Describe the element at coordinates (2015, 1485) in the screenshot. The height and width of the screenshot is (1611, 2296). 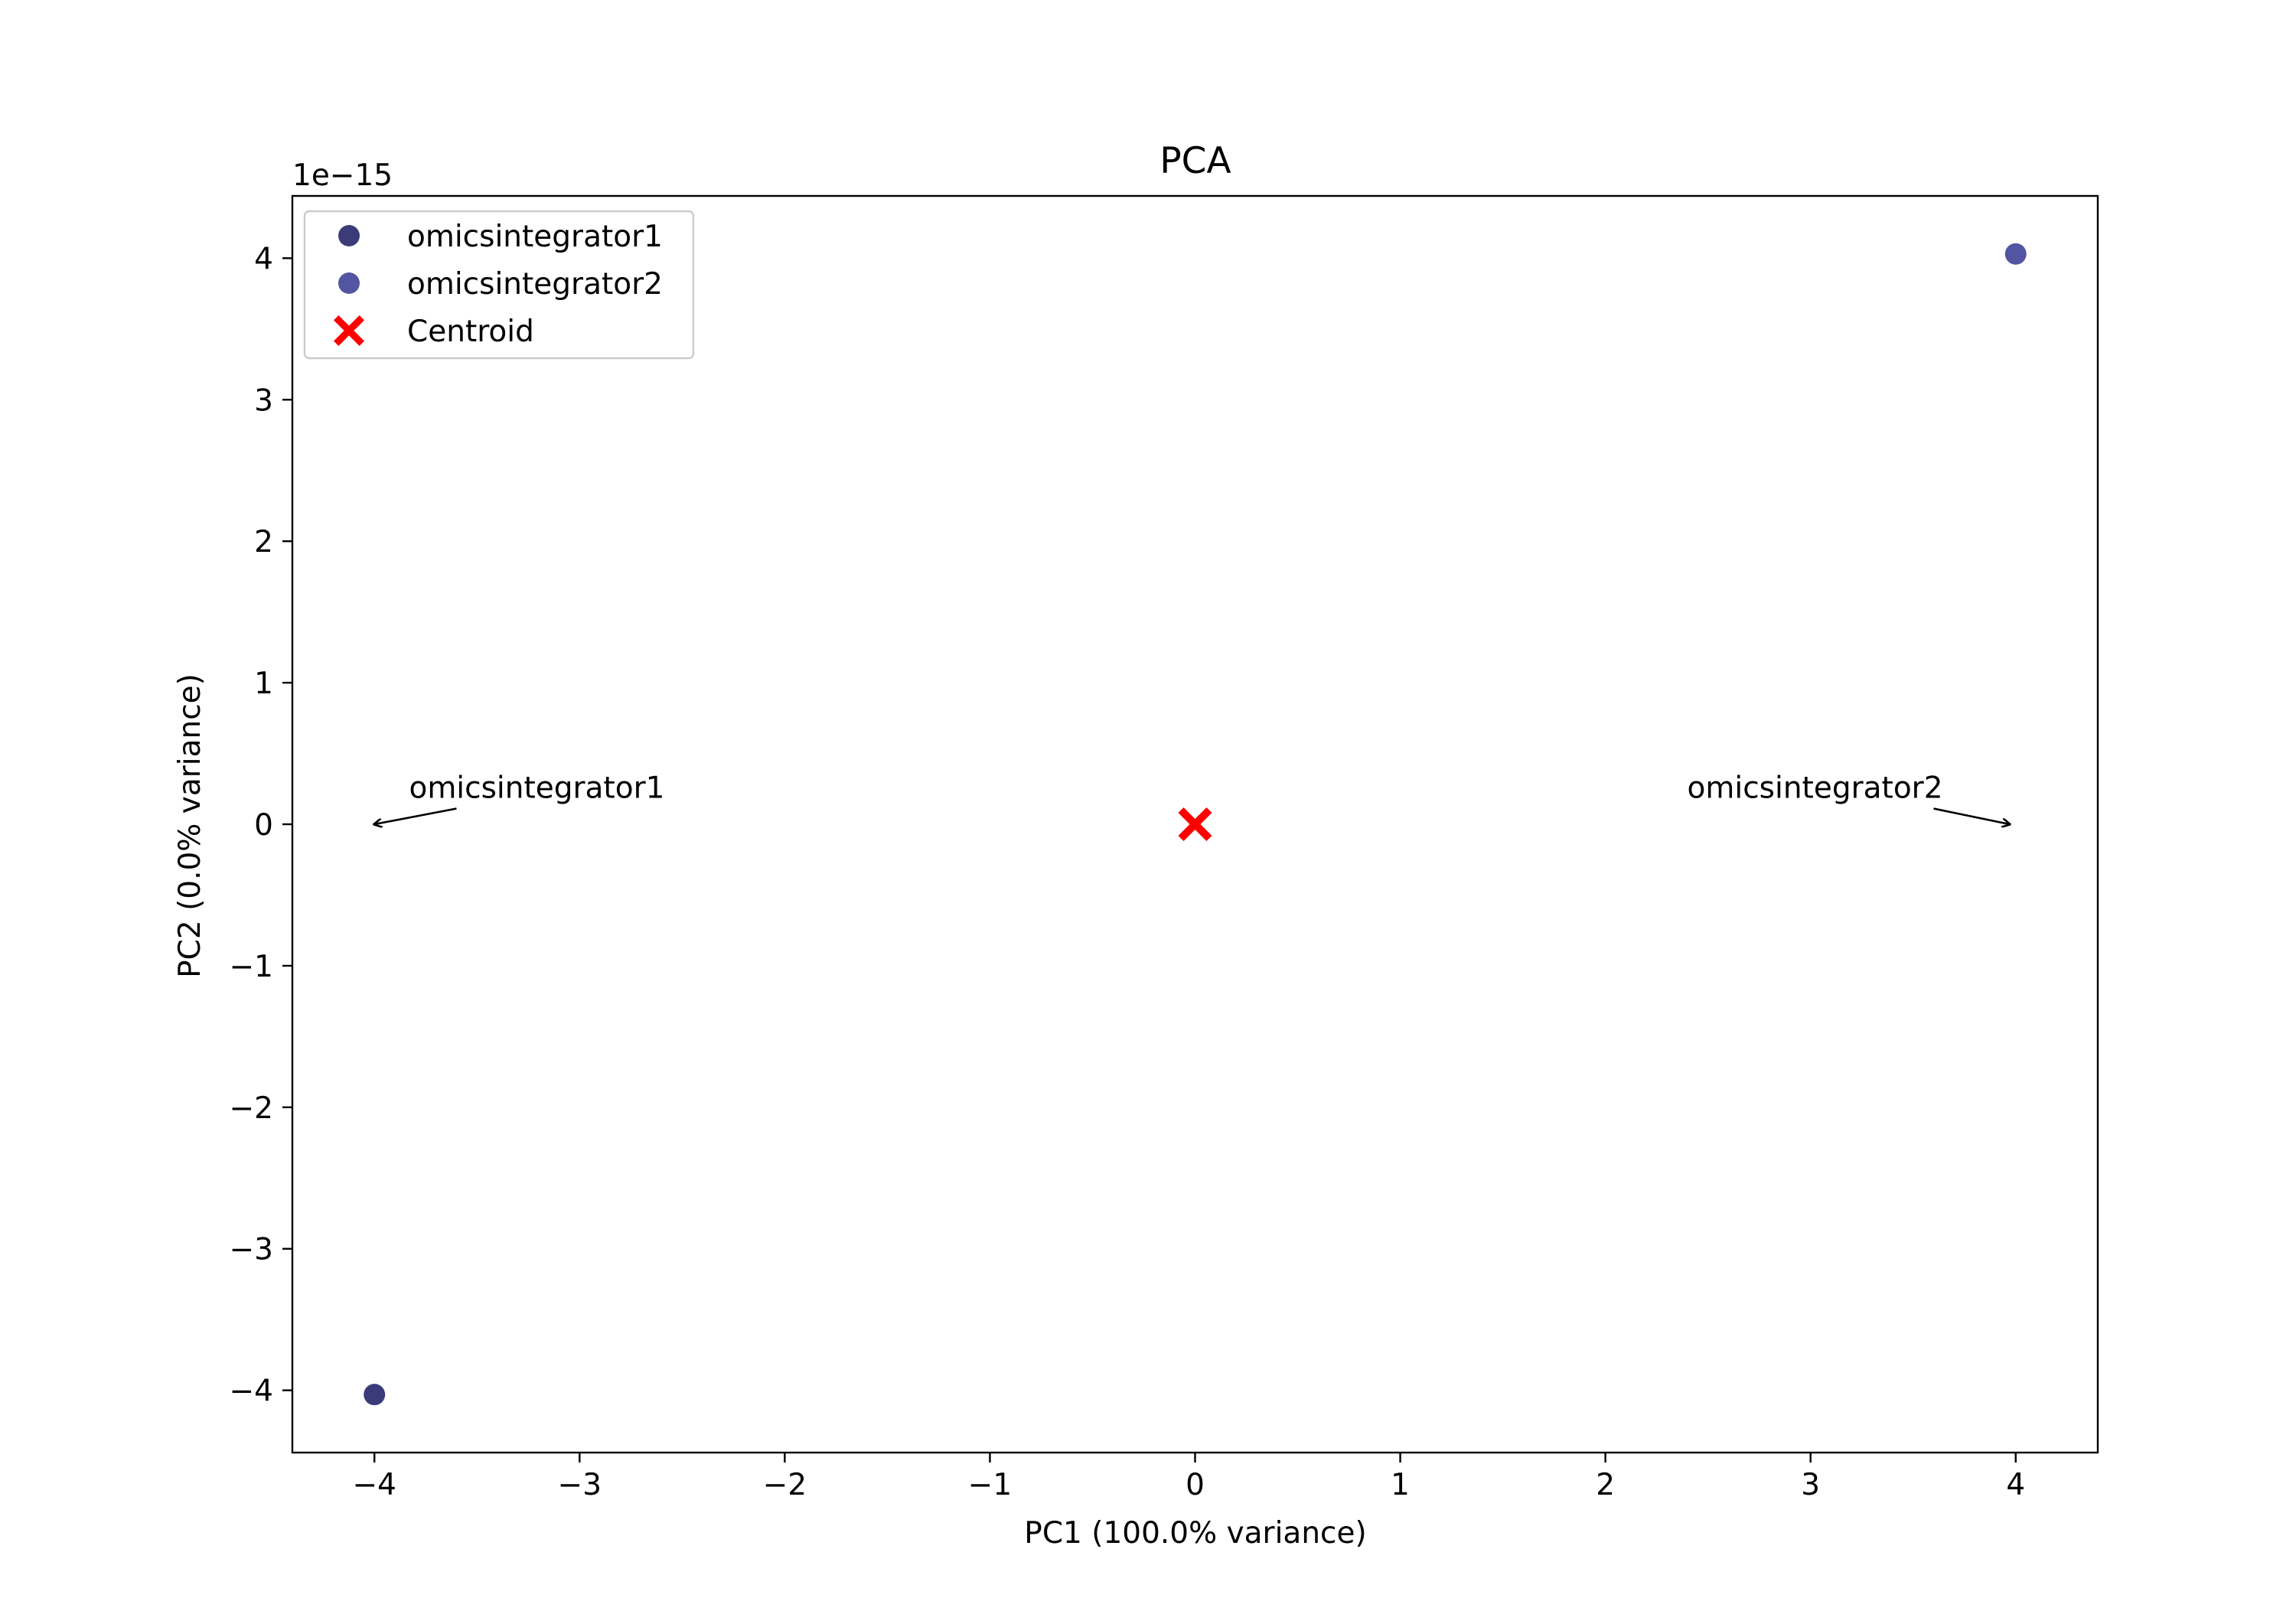
I see `x-tick-label: 4` at that location.